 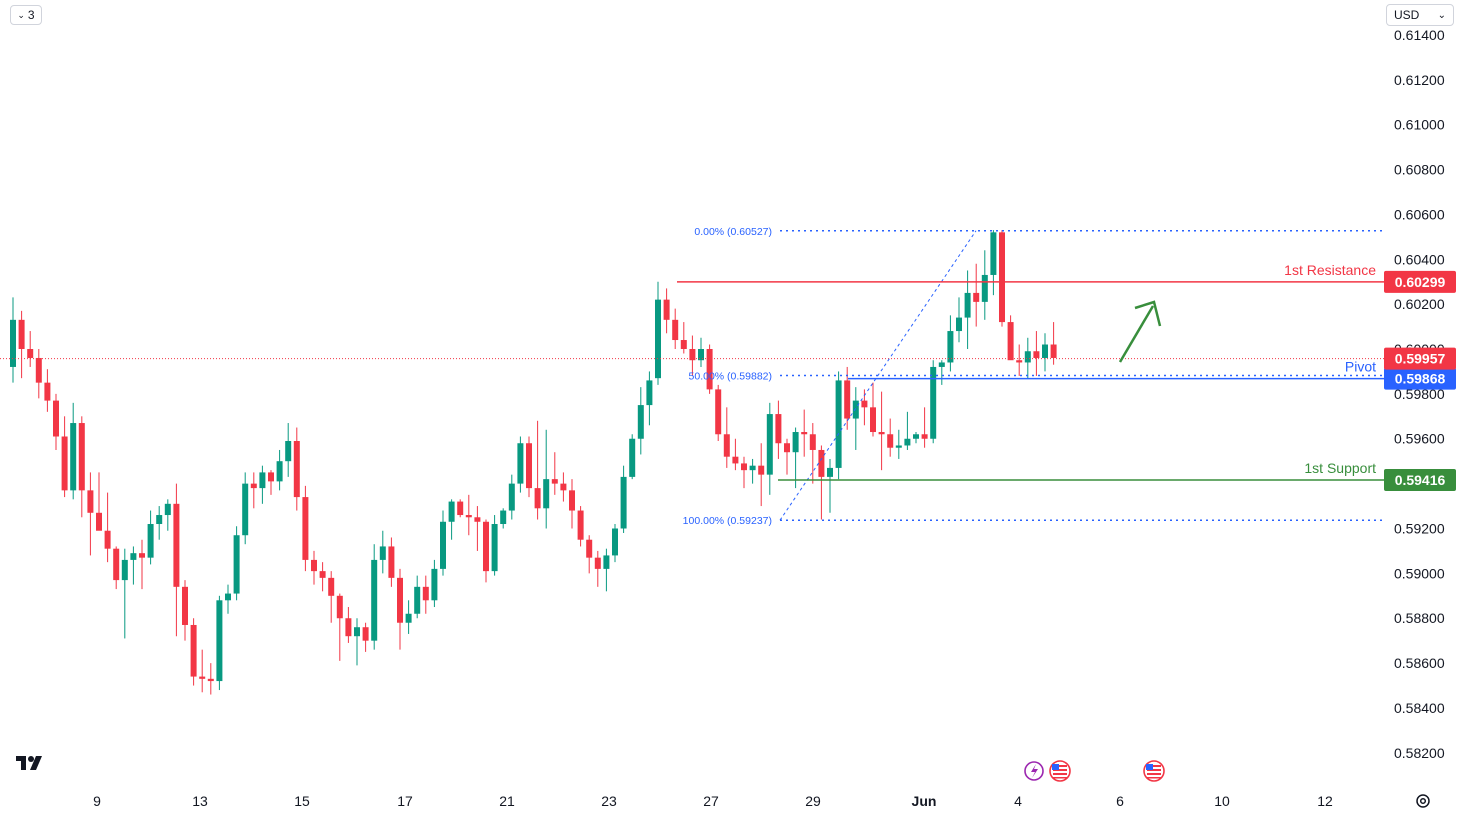 I want to click on resistance-price-tag-box, so click(x=1420, y=281).